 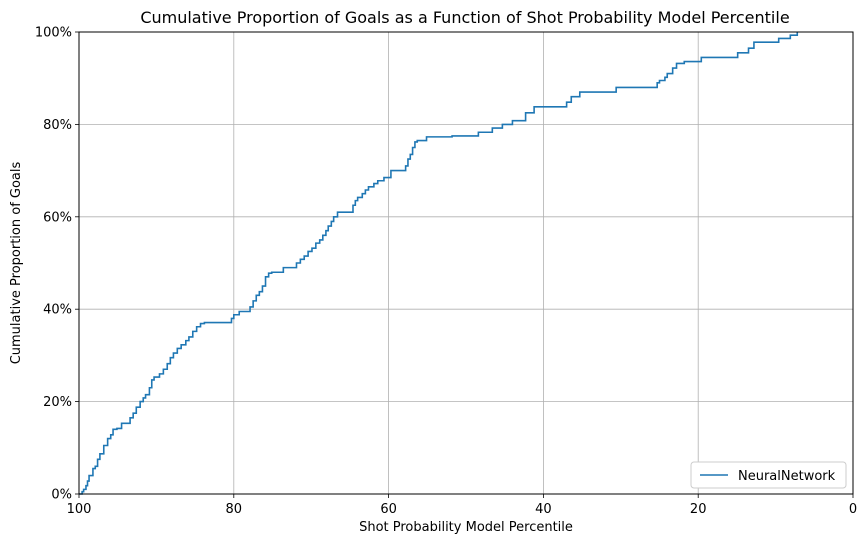 What do you see at coordinates (16, 262) in the screenshot?
I see `y-axis-label: Cumulative Proportion of Goals` at bounding box center [16, 262].